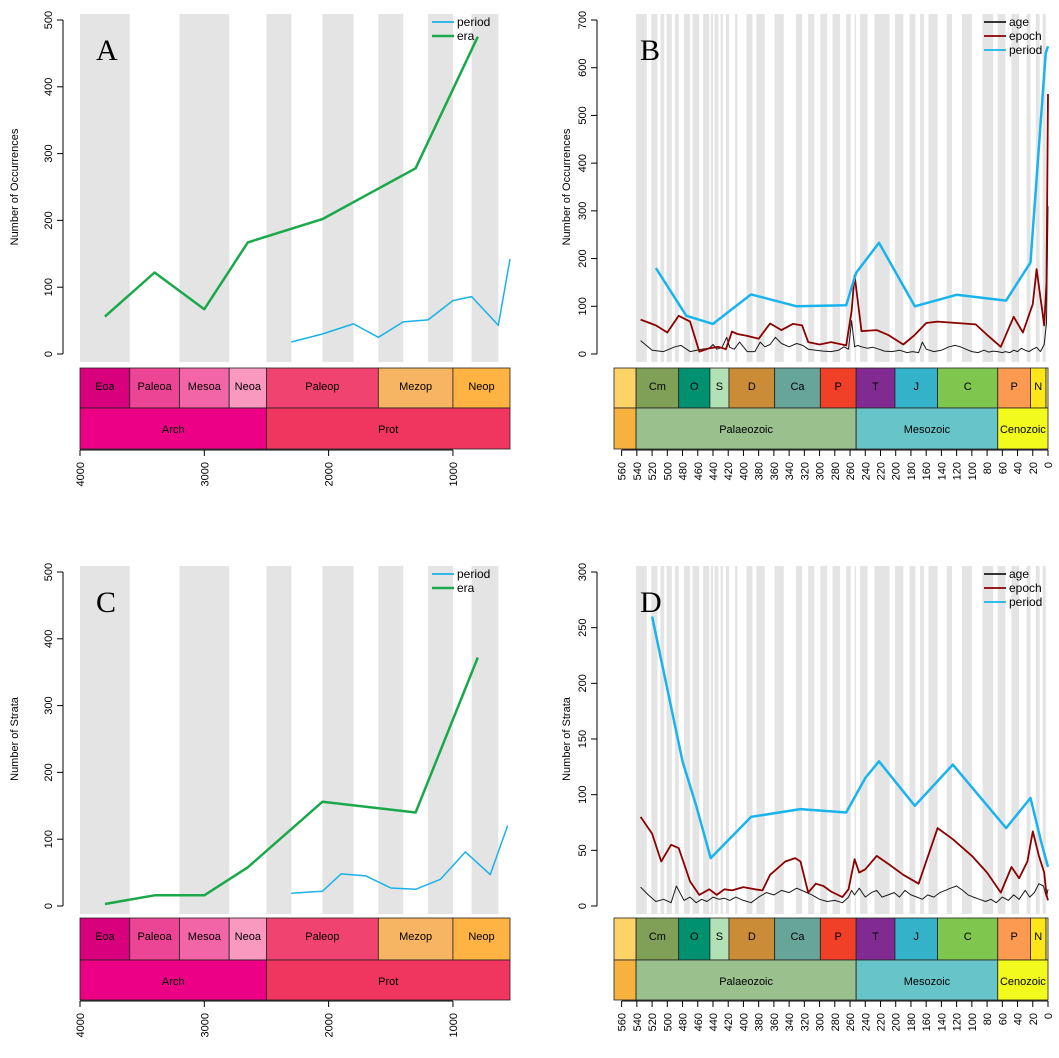 The image size is (1059, 1058). What do you see at coordinates (1038, 937) in the screenshot?
I see `timescale-box-label: N` at bounding box center [1038, 937].